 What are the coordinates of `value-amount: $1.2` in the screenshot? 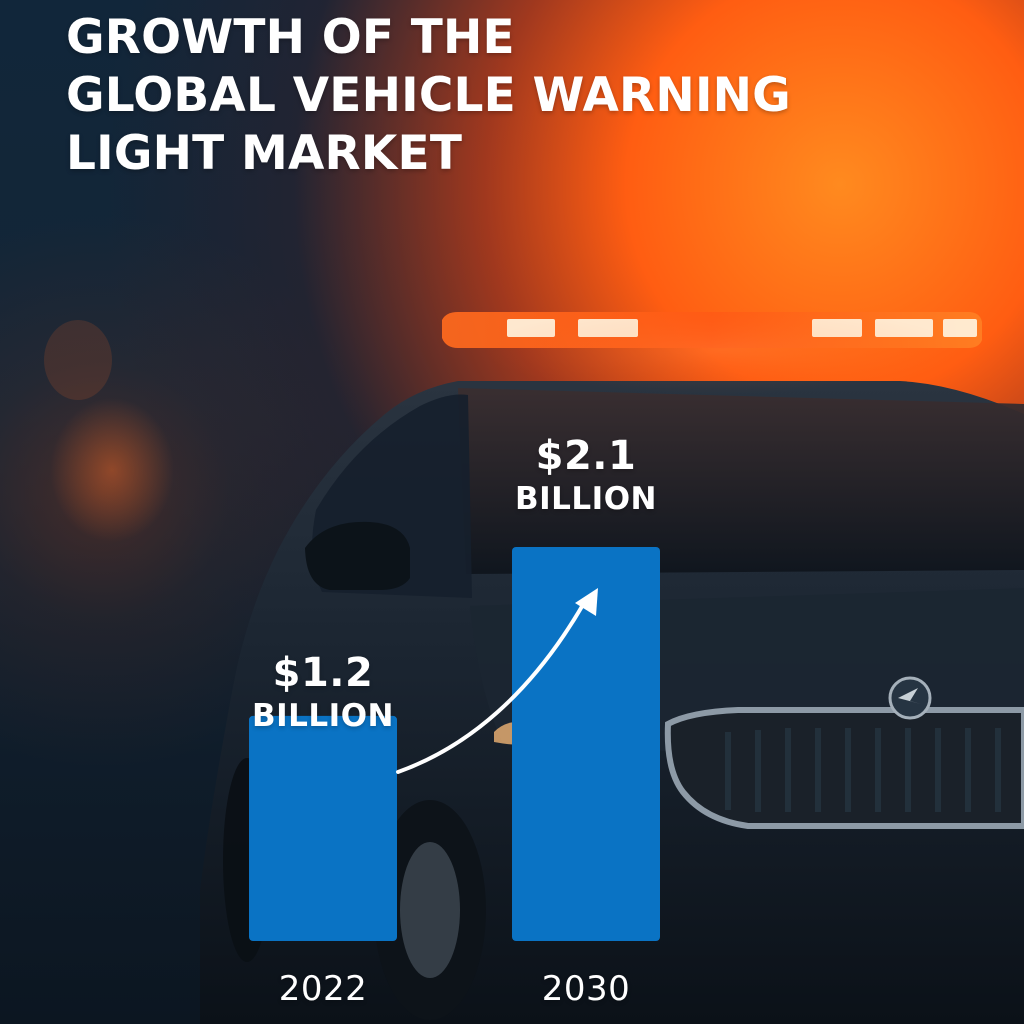 It's located at (323, 673).